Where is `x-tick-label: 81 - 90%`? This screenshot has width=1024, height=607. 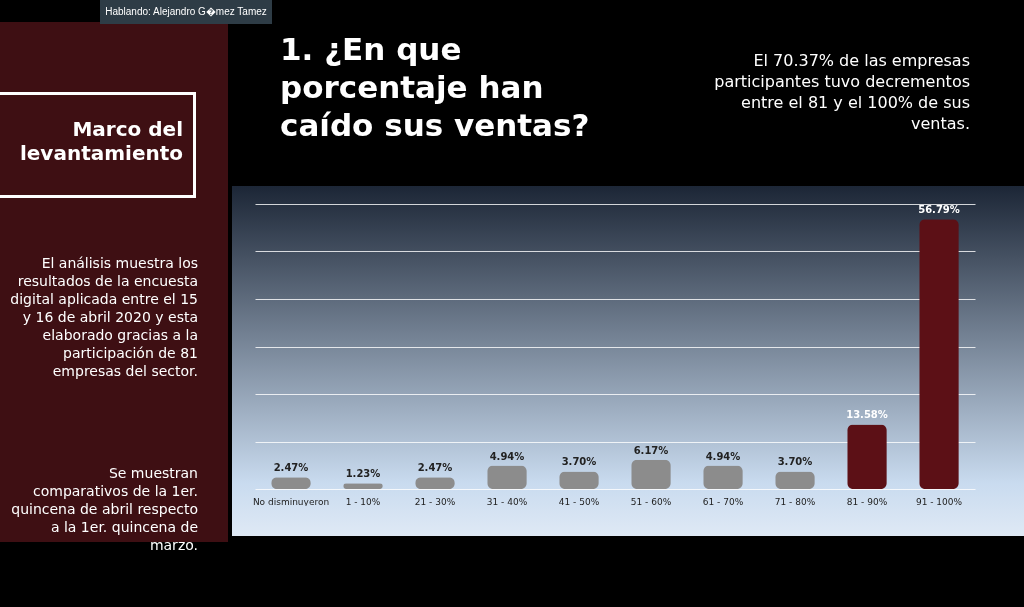
x-tick-label: 81 - 90% is located at coordinates (867, 501).